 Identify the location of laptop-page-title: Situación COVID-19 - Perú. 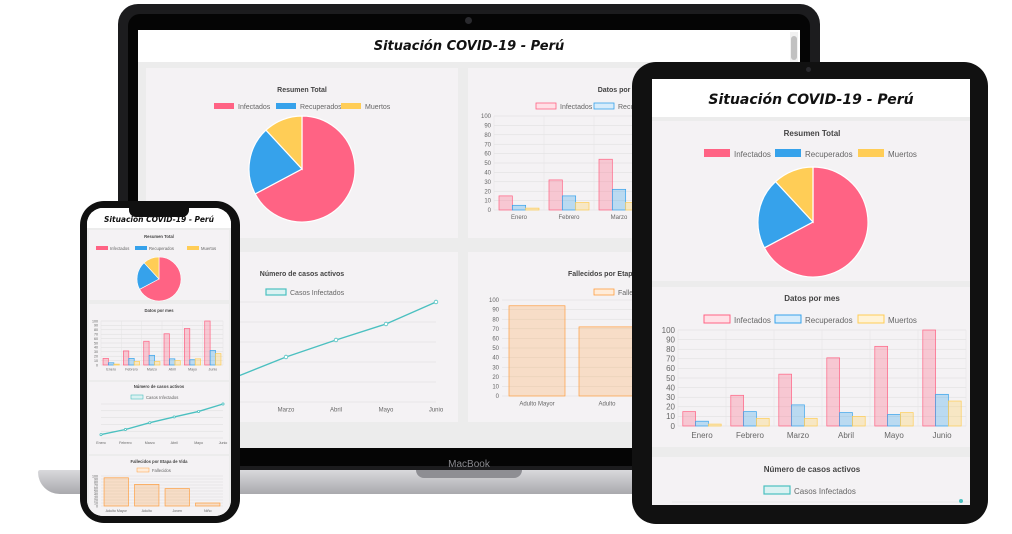
(469, 46).